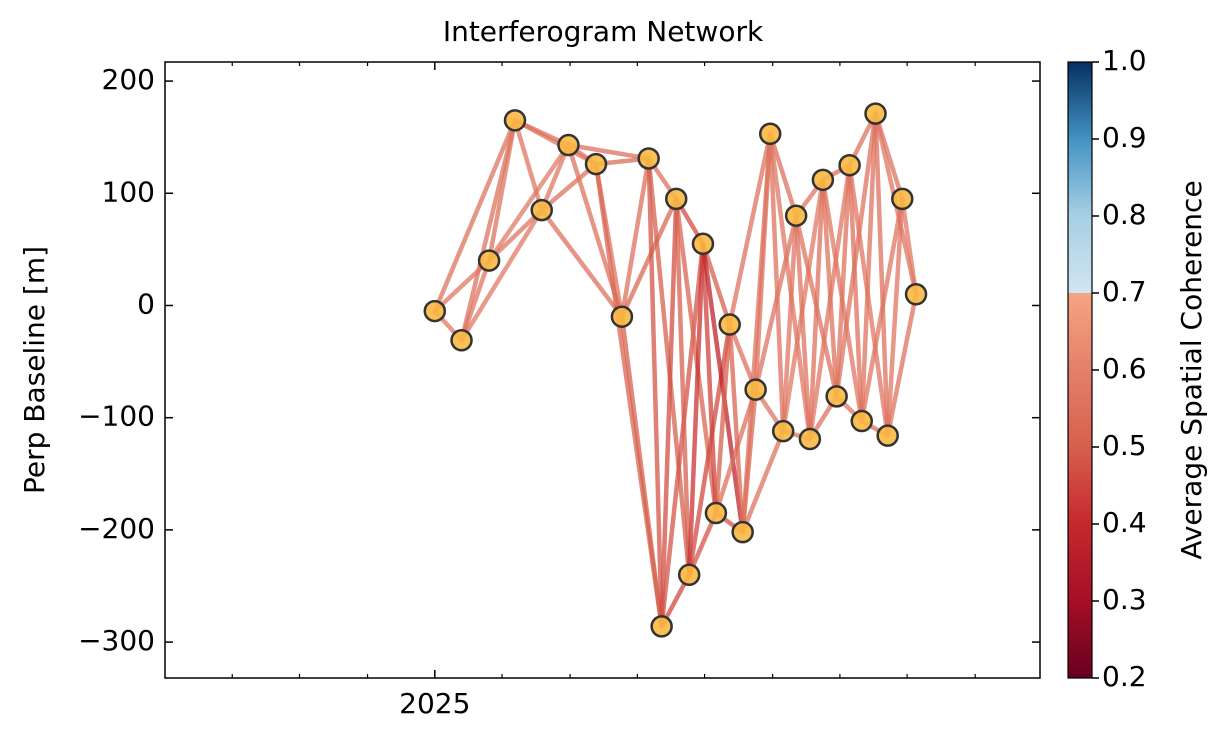 This screenshot has height=741, width=1231. I want to click on colorbar-tick-label: 0.6, so click(1124, 368).